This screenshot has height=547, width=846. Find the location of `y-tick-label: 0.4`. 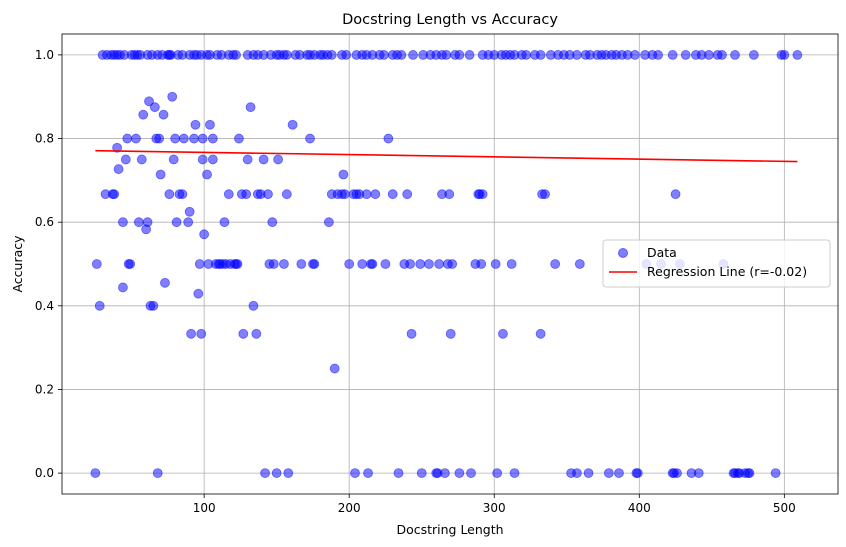

y-tick-label: 0.4 is located at coordinates (44, 306).